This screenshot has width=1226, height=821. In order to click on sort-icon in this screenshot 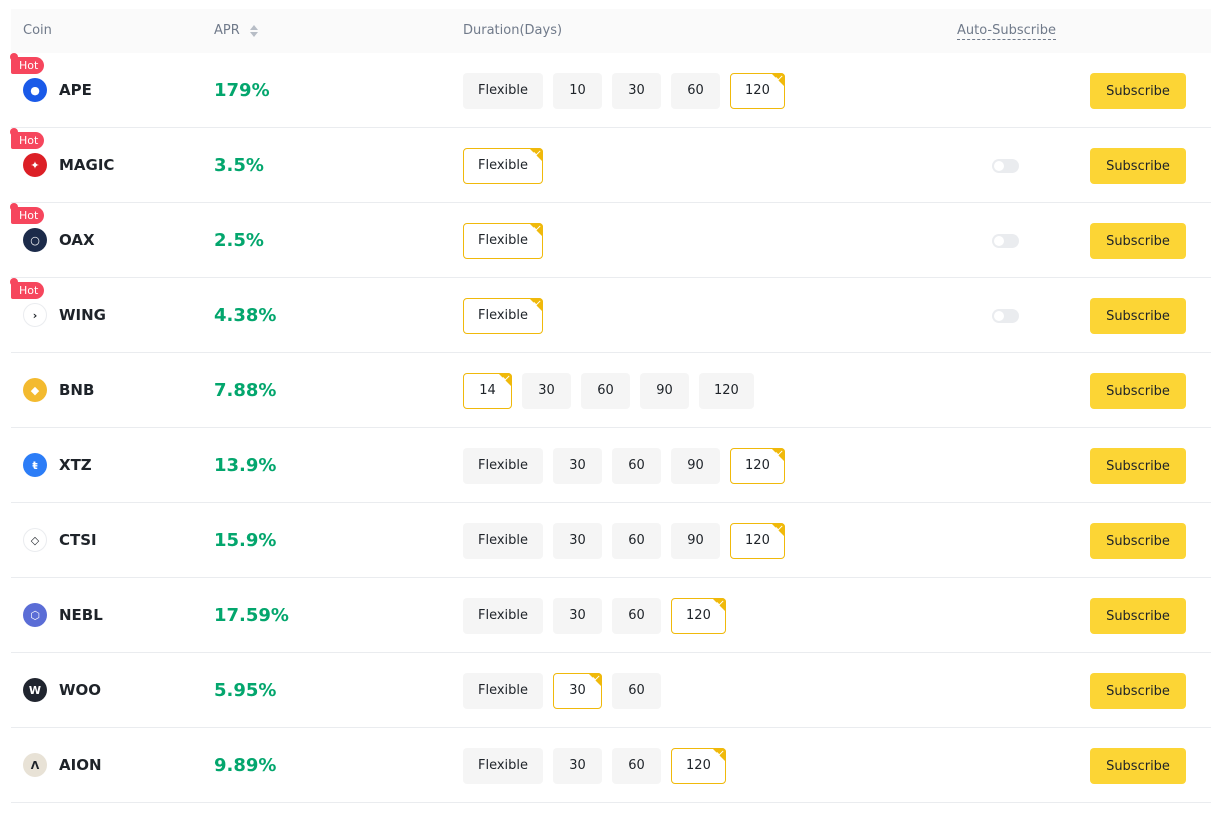, I will do `click(253, 31)`.